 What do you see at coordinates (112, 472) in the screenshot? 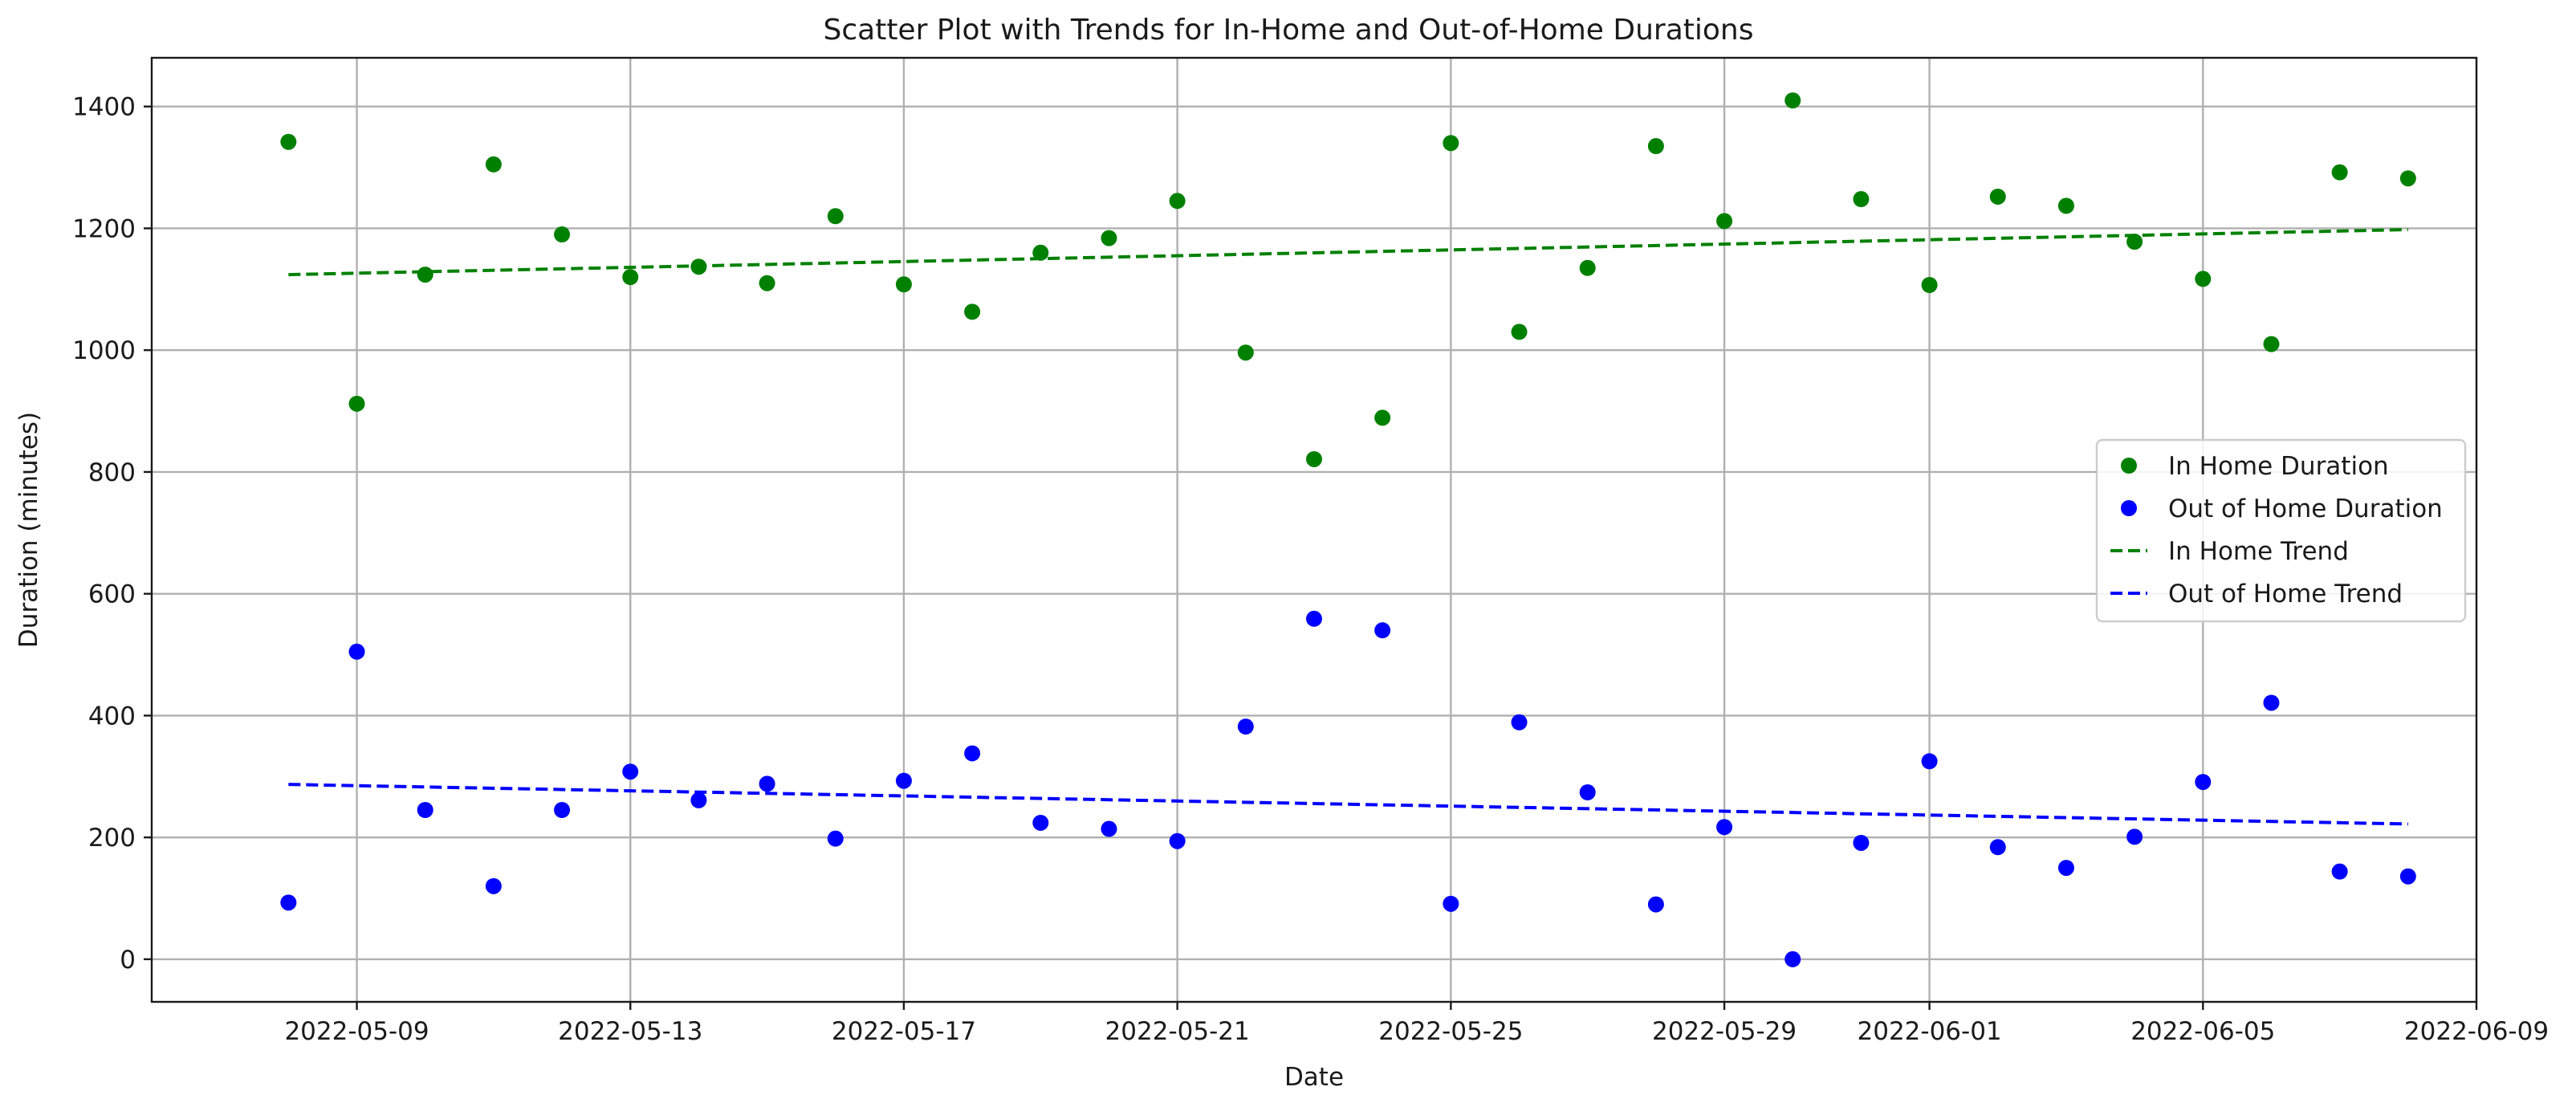
I see `y-tick-label: 800` at bounding box center [112, 472].